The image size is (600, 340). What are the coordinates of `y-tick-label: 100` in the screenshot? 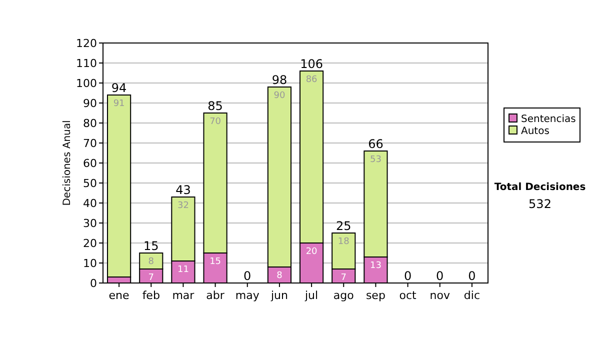 It's located at (86, 83).